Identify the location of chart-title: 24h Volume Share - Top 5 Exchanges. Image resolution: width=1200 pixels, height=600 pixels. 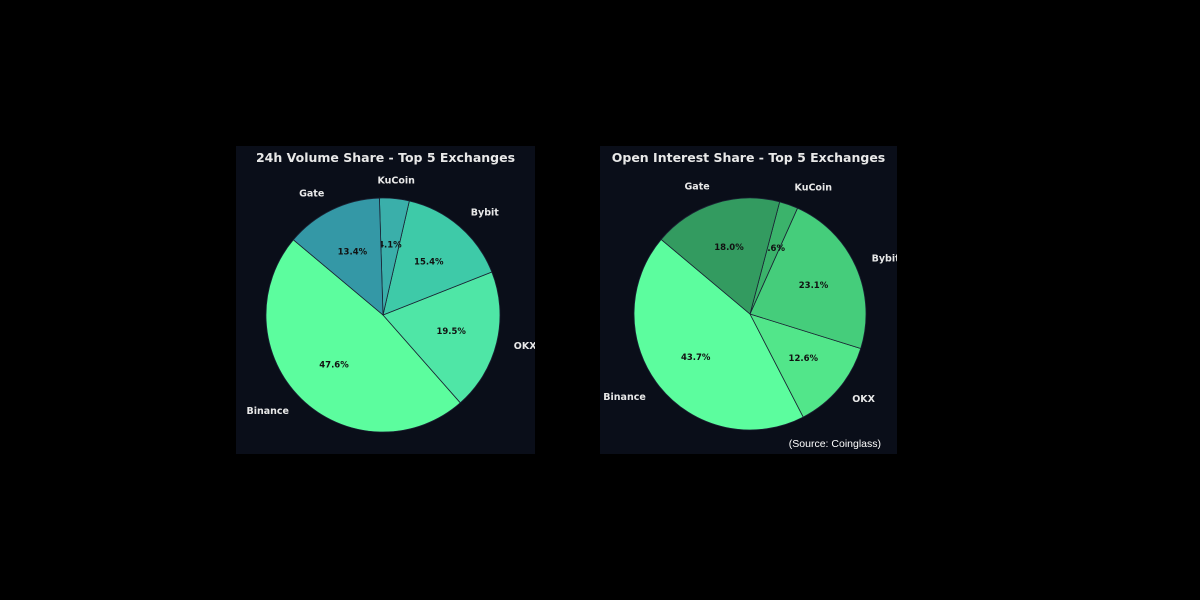
(385, 157).